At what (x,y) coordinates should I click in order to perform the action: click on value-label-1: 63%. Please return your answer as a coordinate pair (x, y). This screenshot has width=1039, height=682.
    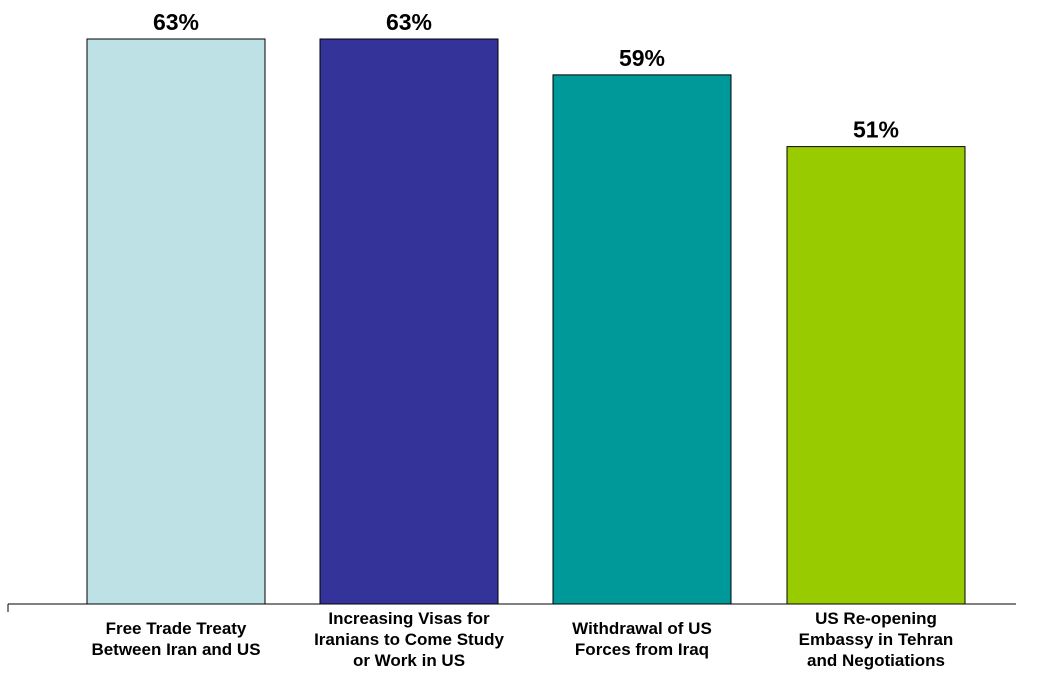
    Looking at the image, I should click on (176, 22).